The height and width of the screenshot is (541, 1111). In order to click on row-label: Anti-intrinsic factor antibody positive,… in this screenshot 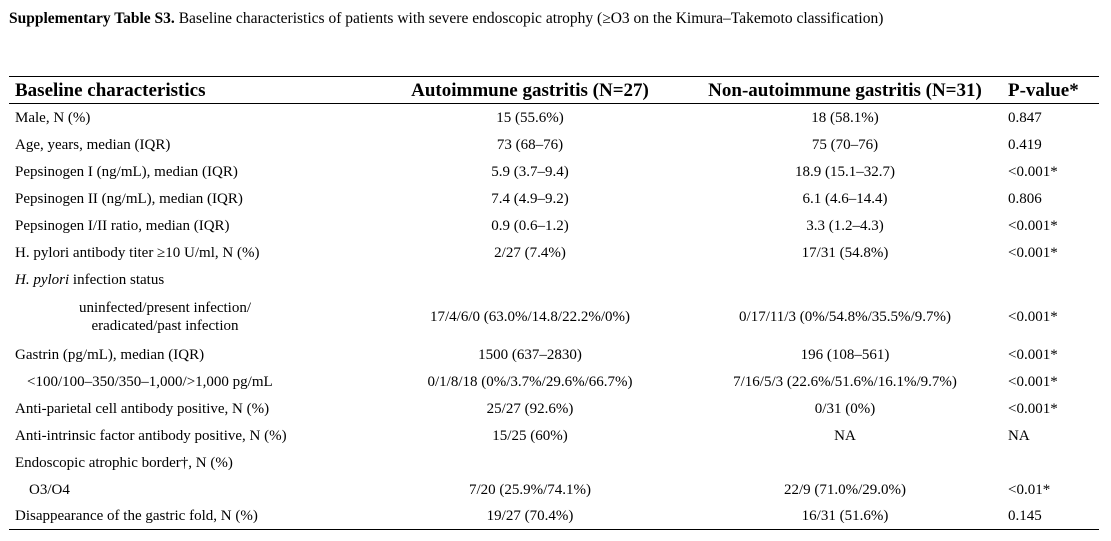, I will do `click(151, 435)`.